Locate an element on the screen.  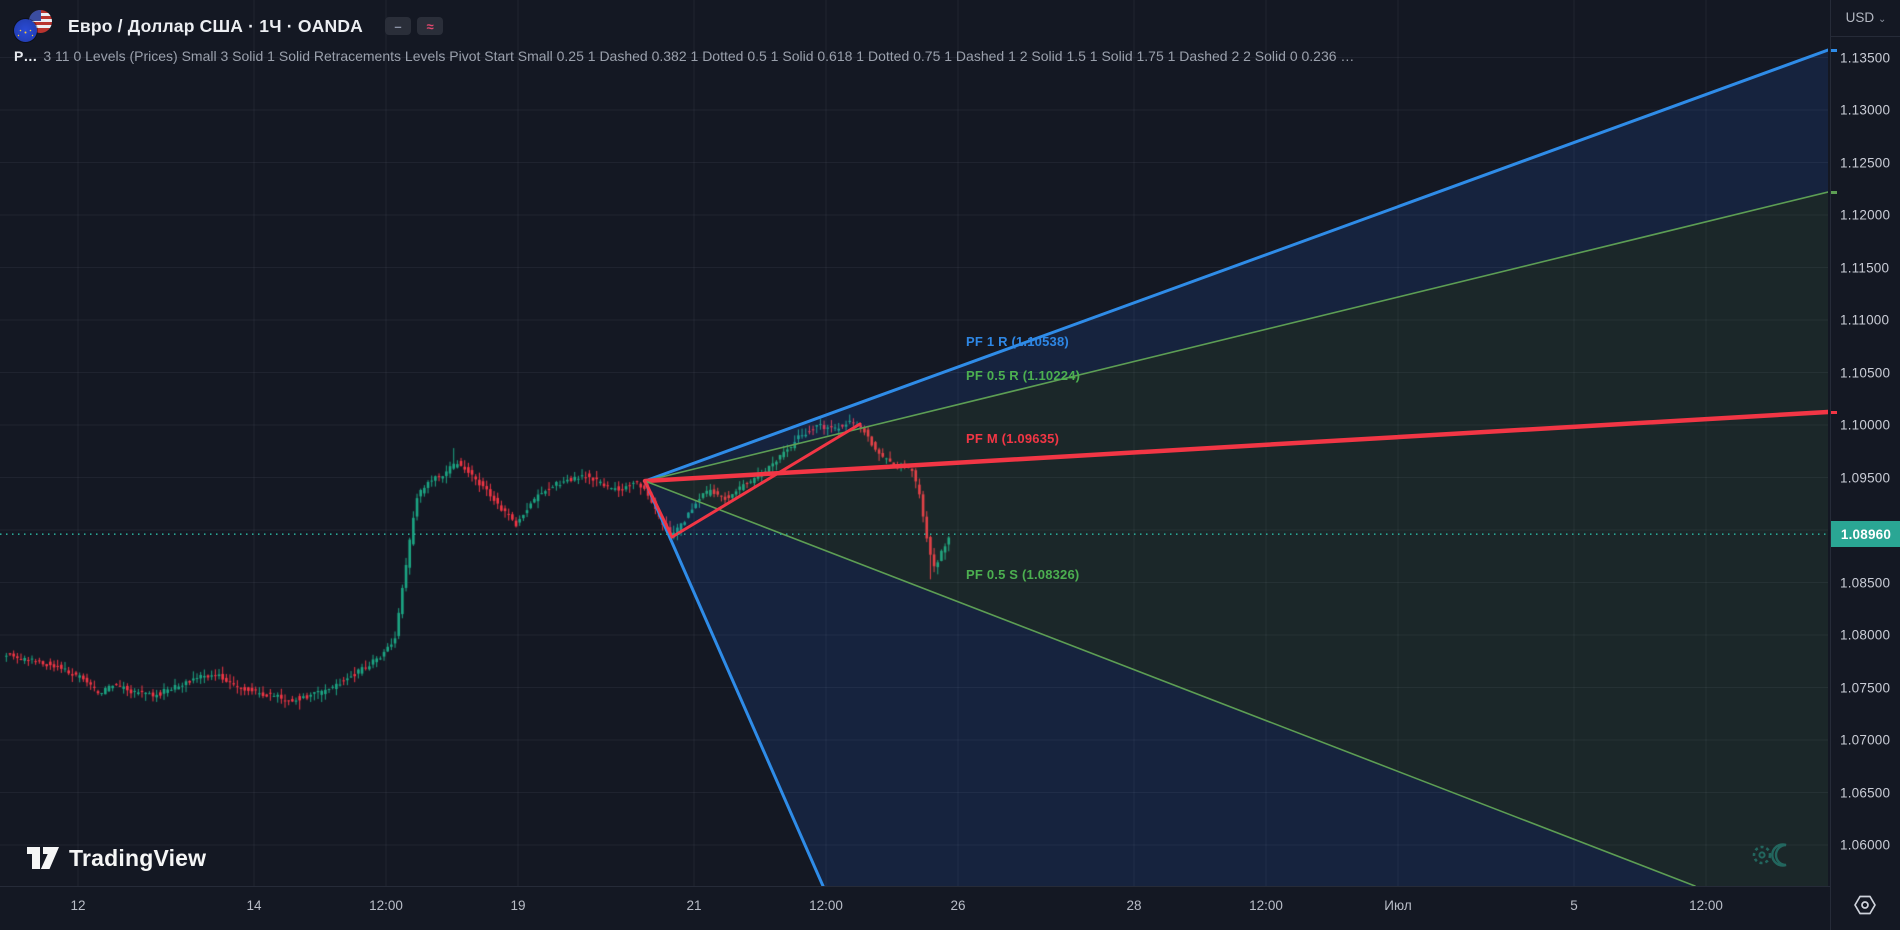
price-axis-label: 1.07500 is located at coordinates (1865, 687).